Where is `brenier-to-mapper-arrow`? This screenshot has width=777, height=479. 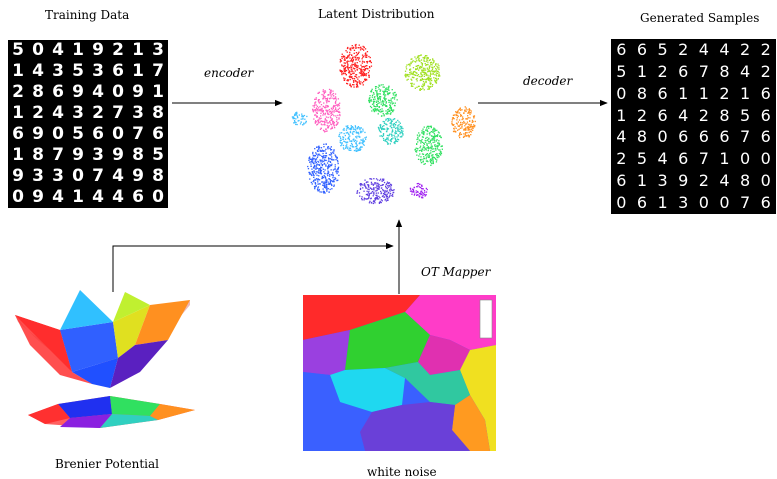 brenier-to-mapper-arrow is located at coordinates (253, 267).